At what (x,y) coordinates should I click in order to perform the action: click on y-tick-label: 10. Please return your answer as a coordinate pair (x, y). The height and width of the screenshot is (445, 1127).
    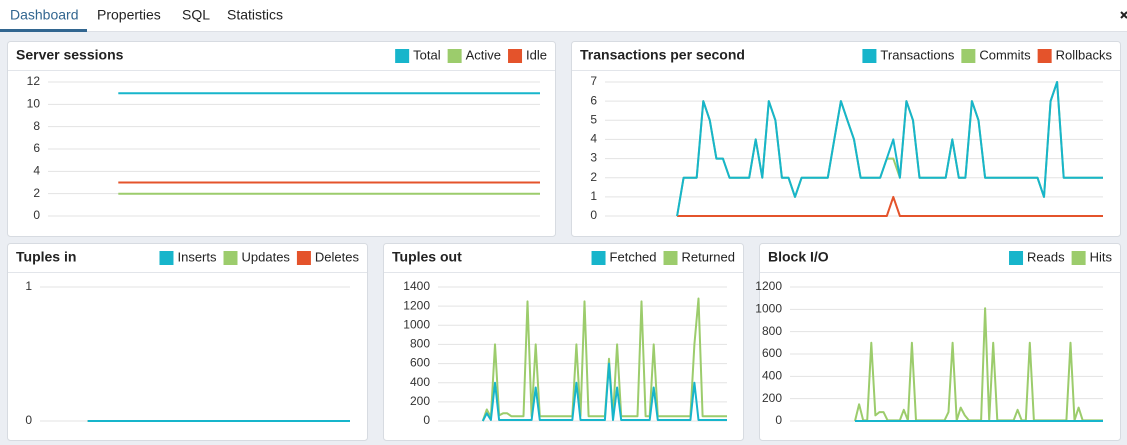
    Looking at the image, I should click on (34, 104).